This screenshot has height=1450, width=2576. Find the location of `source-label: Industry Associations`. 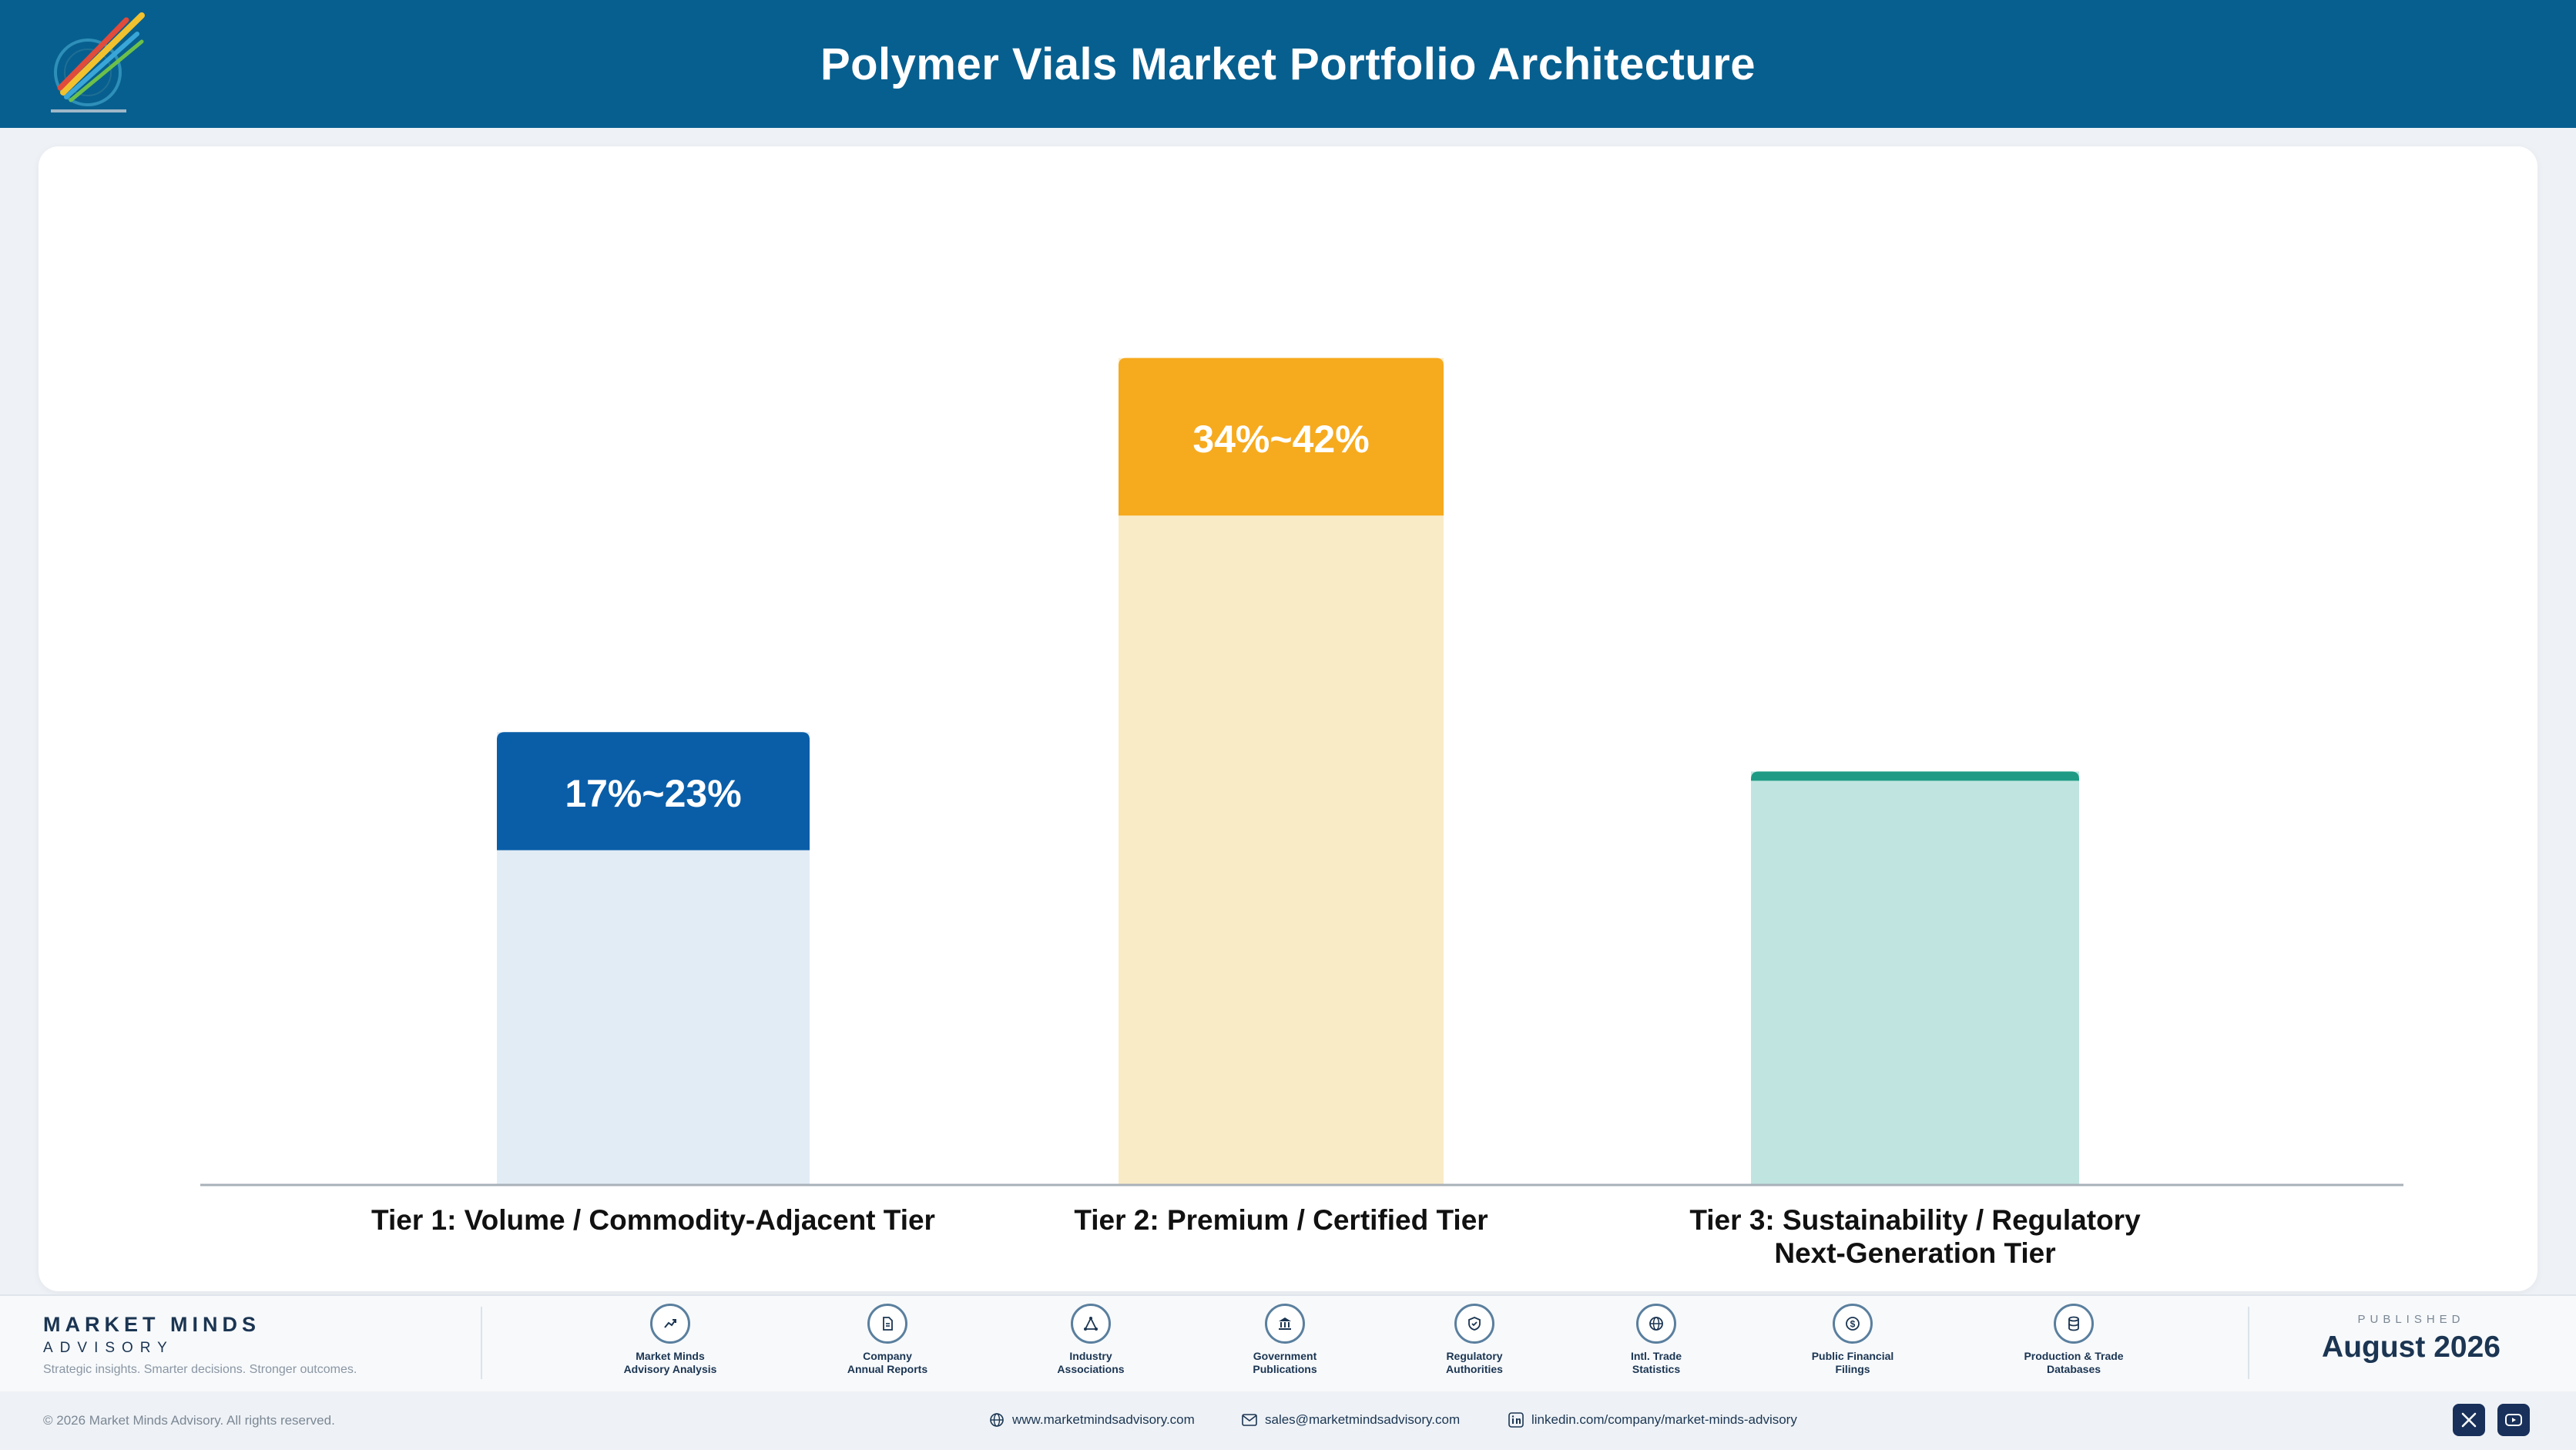

source-label: Industry Associations is located at coordinates (1091, 1362).